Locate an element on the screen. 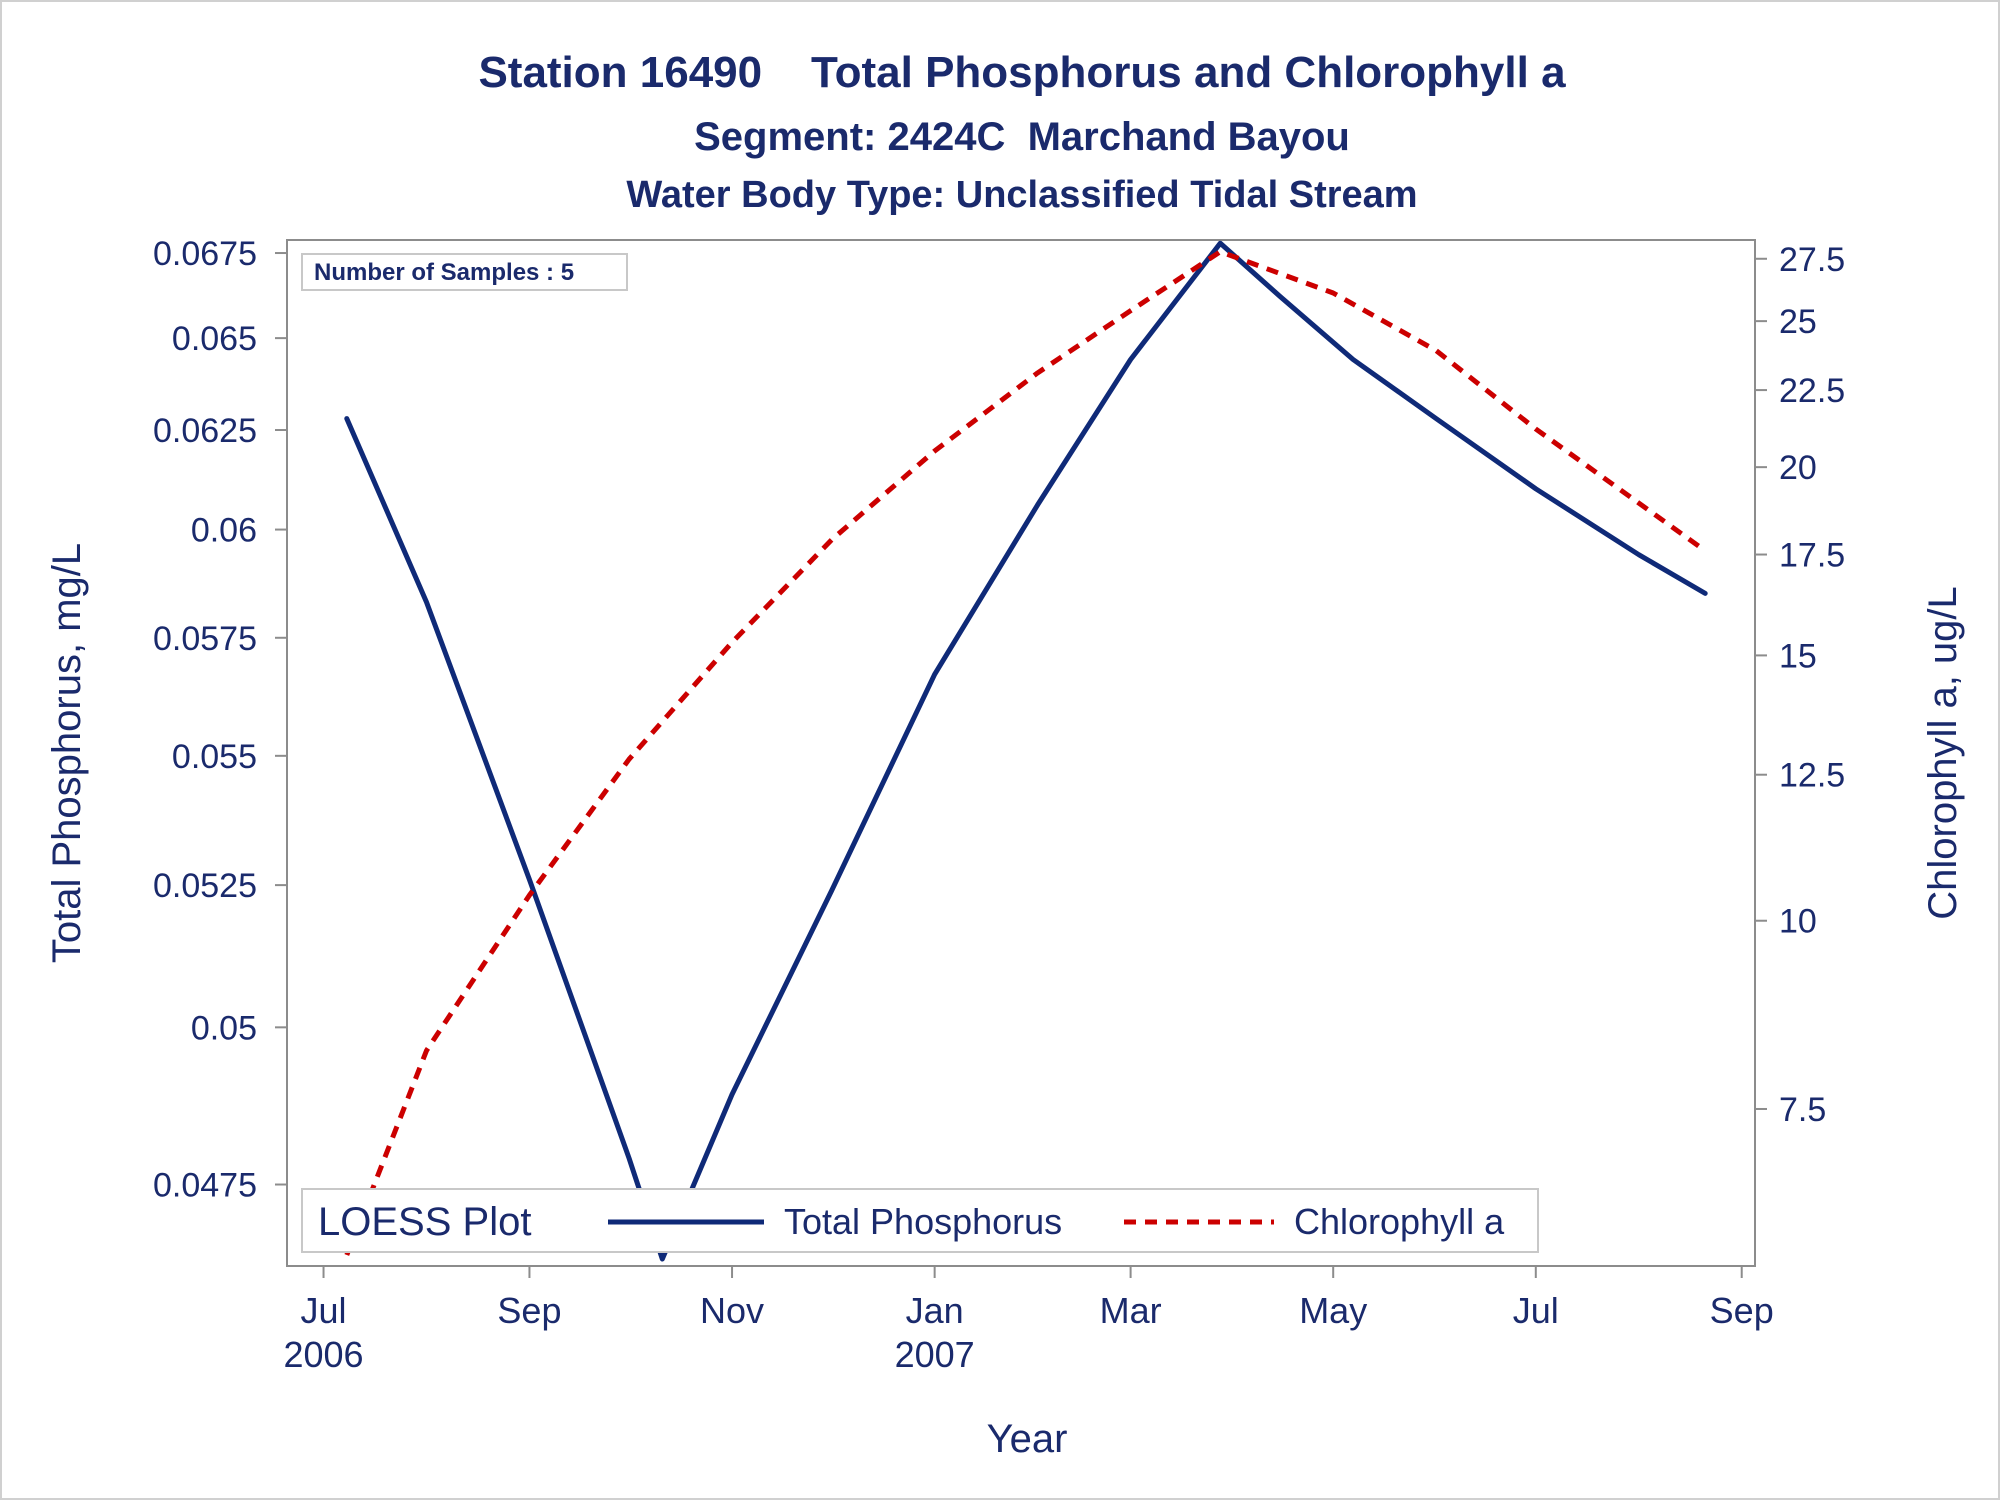  y-right-tick-label: 7.5 is located at coordinates (1802, 1110).